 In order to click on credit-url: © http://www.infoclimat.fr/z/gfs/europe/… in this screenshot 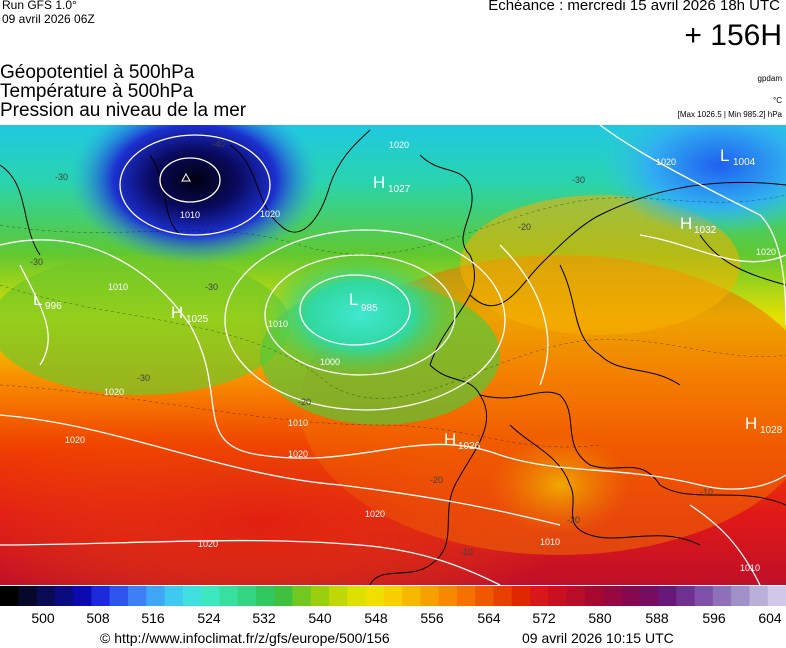, I will do `click(245, 638)`.